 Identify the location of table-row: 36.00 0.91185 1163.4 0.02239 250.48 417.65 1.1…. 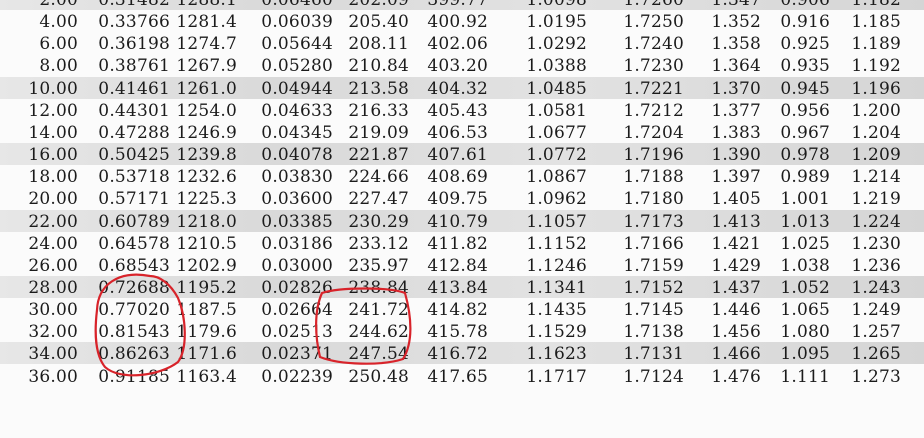
(462, 376).